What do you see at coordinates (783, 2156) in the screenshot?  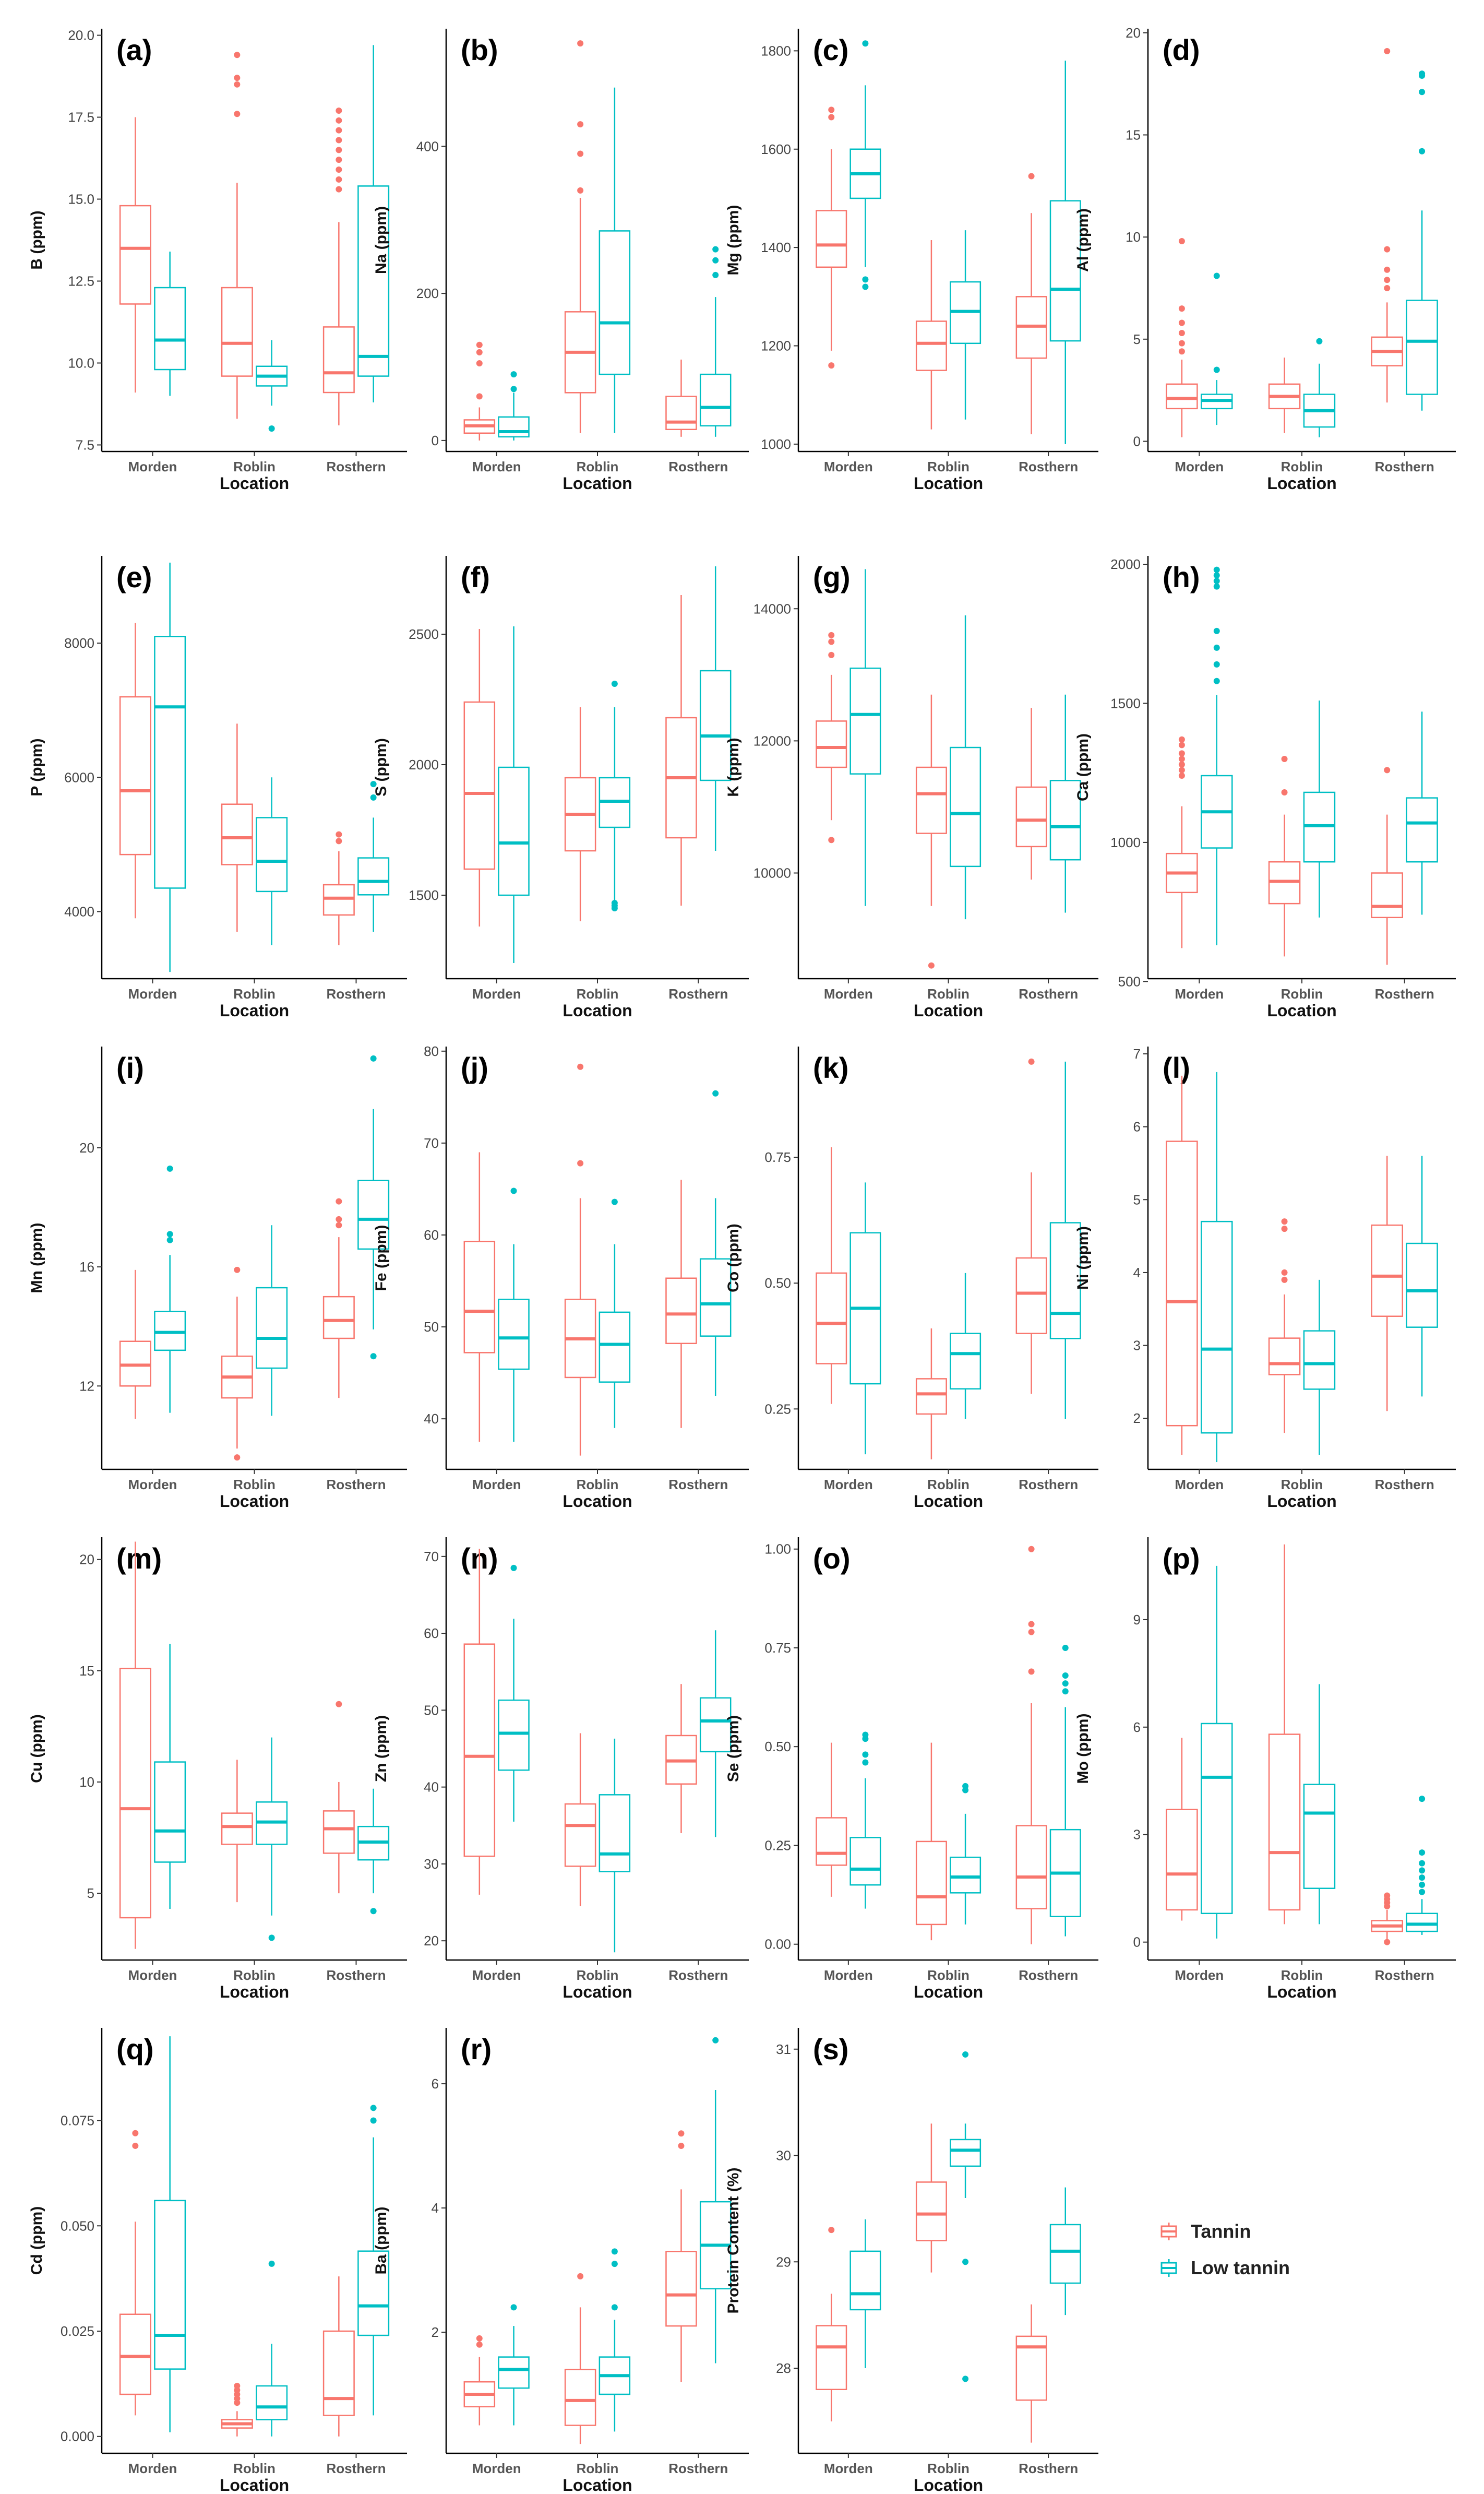 I see `y-tick-label: 30` at bounding box center [783, 2156].